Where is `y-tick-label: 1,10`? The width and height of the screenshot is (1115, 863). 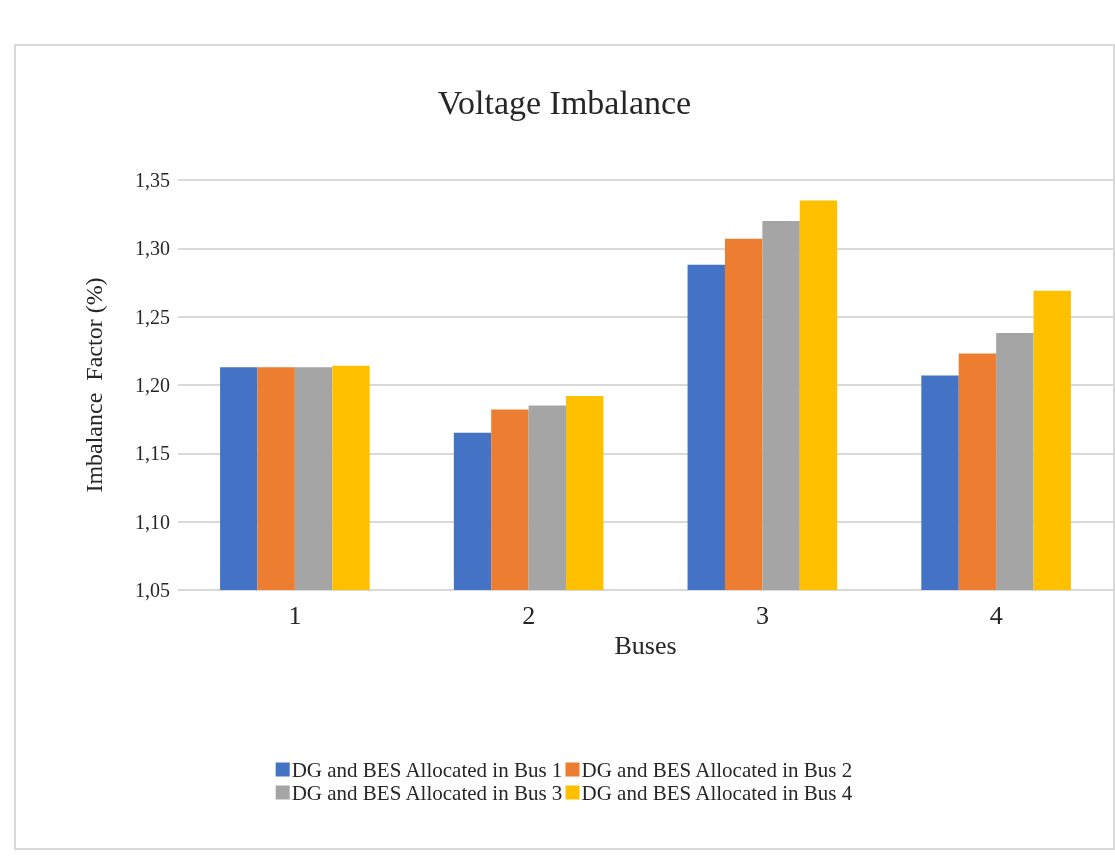
y-tick-label: 1,10 is located at coordinates (152, 521).